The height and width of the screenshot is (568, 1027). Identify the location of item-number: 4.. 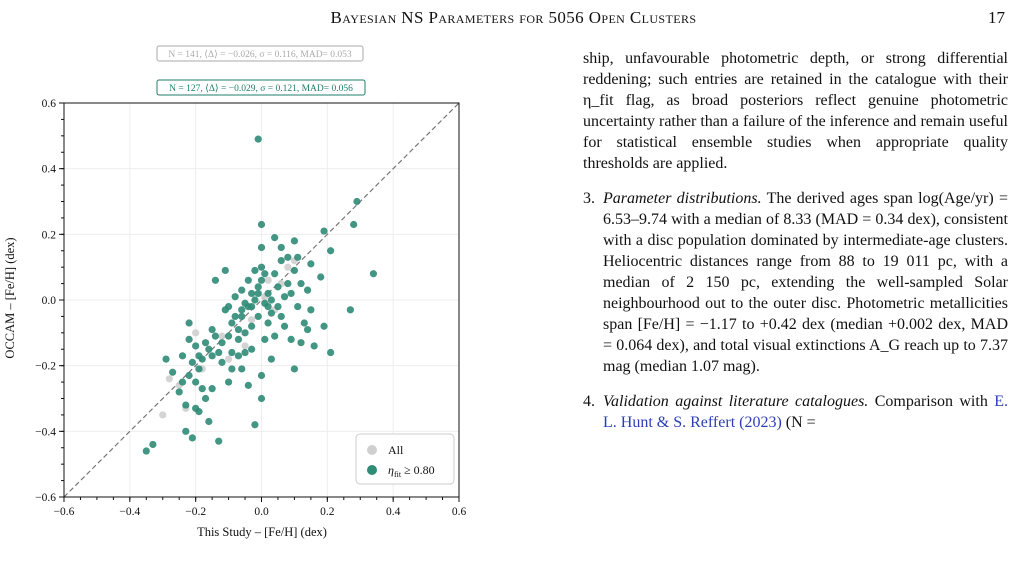
(589, 401).